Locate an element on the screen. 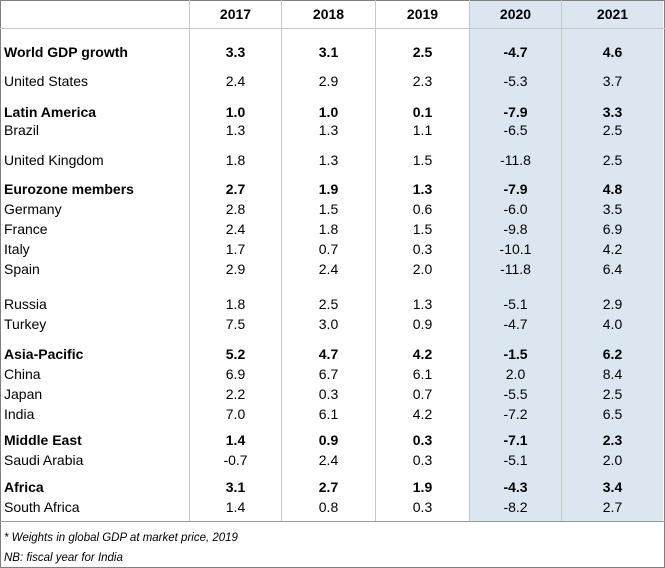  row-label: Africa is located at coordinates (24, 487).